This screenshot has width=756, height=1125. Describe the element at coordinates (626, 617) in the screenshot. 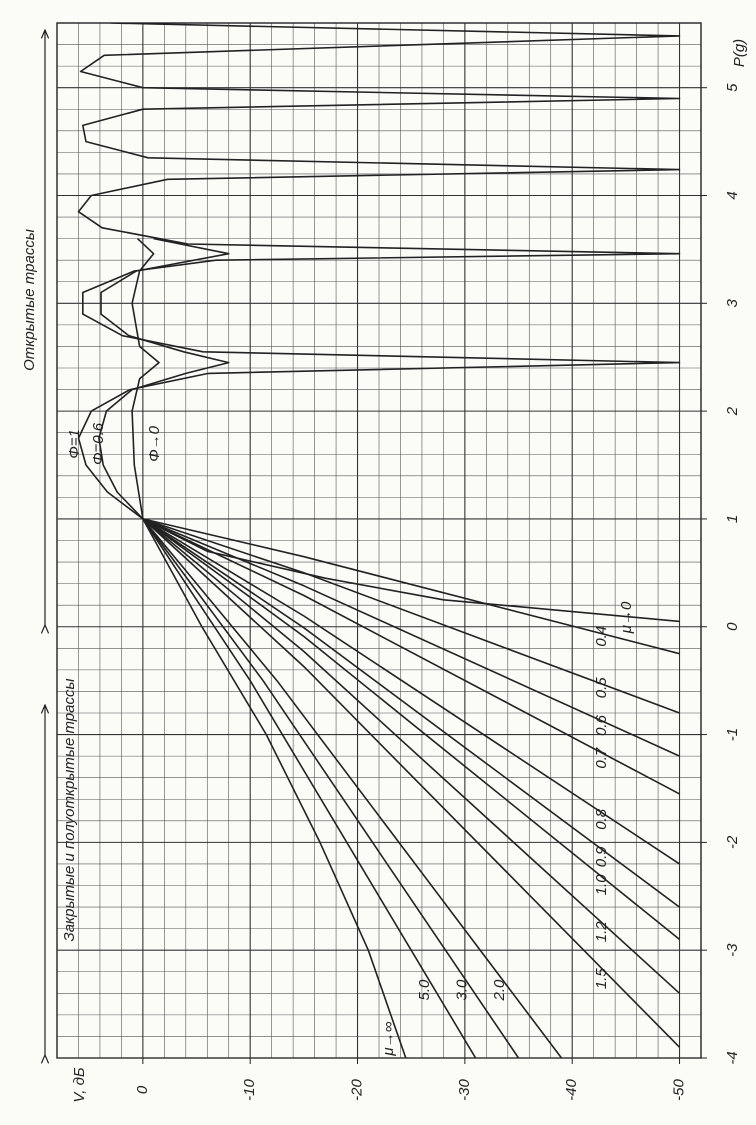

I see `series-label: μ→0` at that location.